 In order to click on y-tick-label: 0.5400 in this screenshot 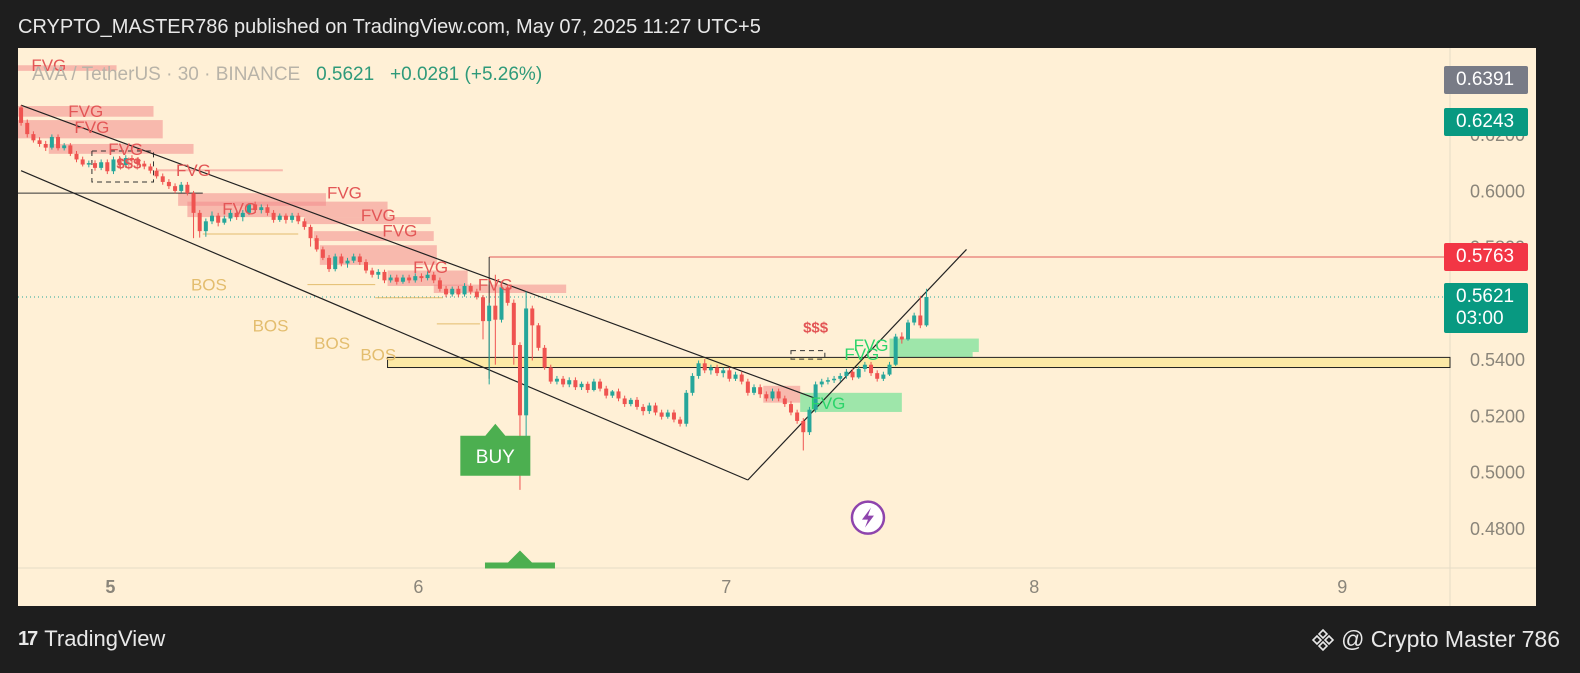, I will do `click(1497, 360)`.